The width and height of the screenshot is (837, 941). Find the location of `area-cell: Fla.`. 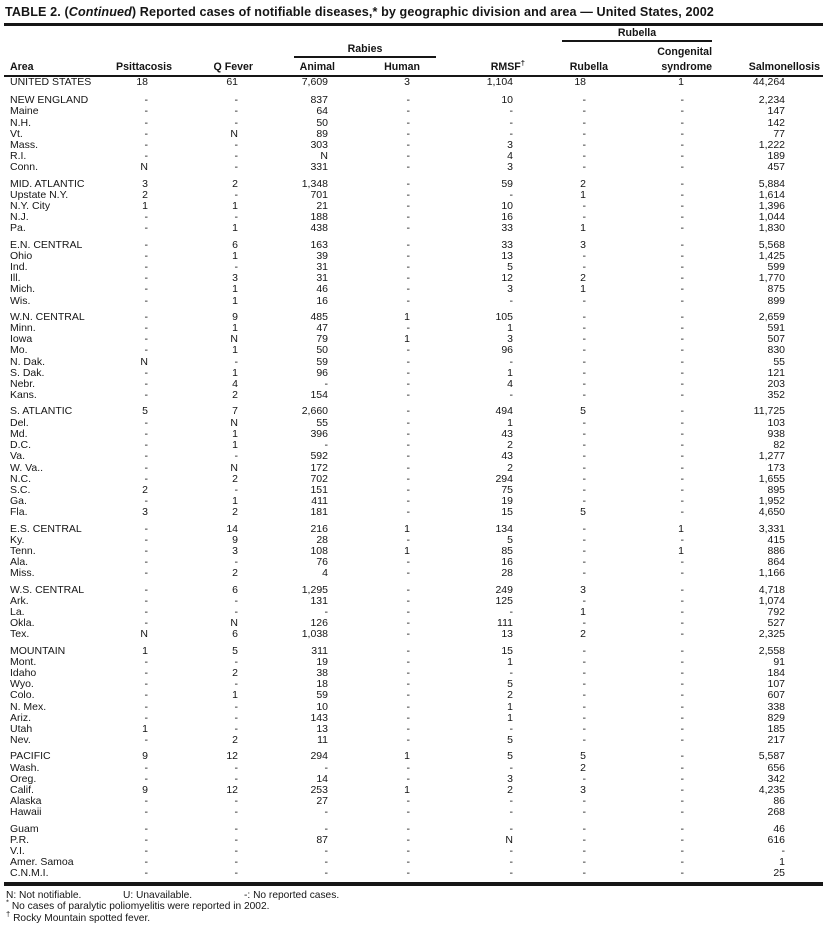

area-cell: Fla. is located at coordinates (19, 513).